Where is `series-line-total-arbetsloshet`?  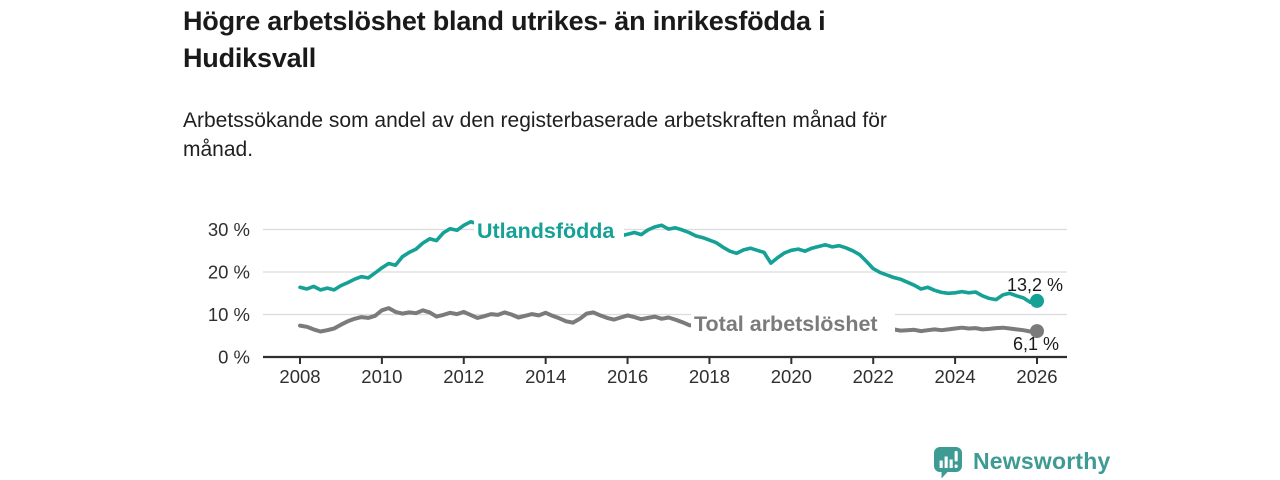
series-line-total-arbetsloshet is located at coordinates (668, 320).